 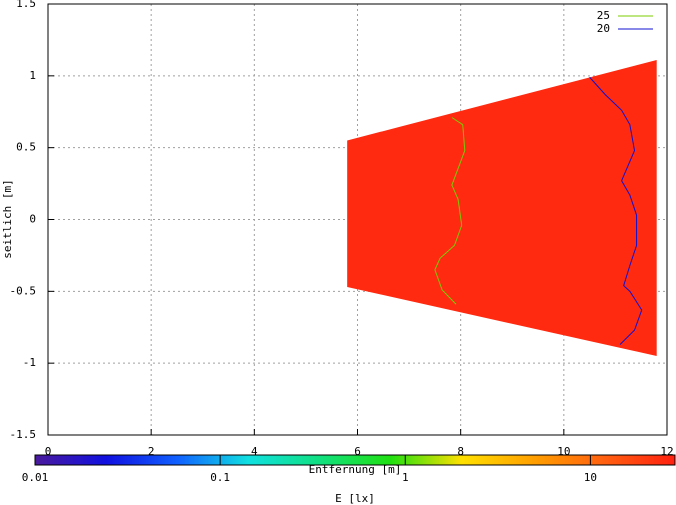 What do you see at coordinates (357, 451) in the screenshot?
I see `x-tick-label: 6` at bounding box center [357, 451].